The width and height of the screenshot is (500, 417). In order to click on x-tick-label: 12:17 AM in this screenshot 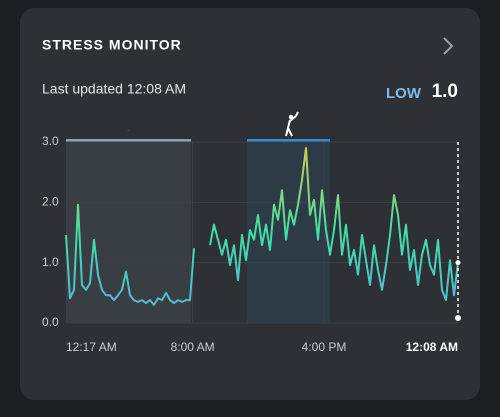, I will do `click(91, 347)`.